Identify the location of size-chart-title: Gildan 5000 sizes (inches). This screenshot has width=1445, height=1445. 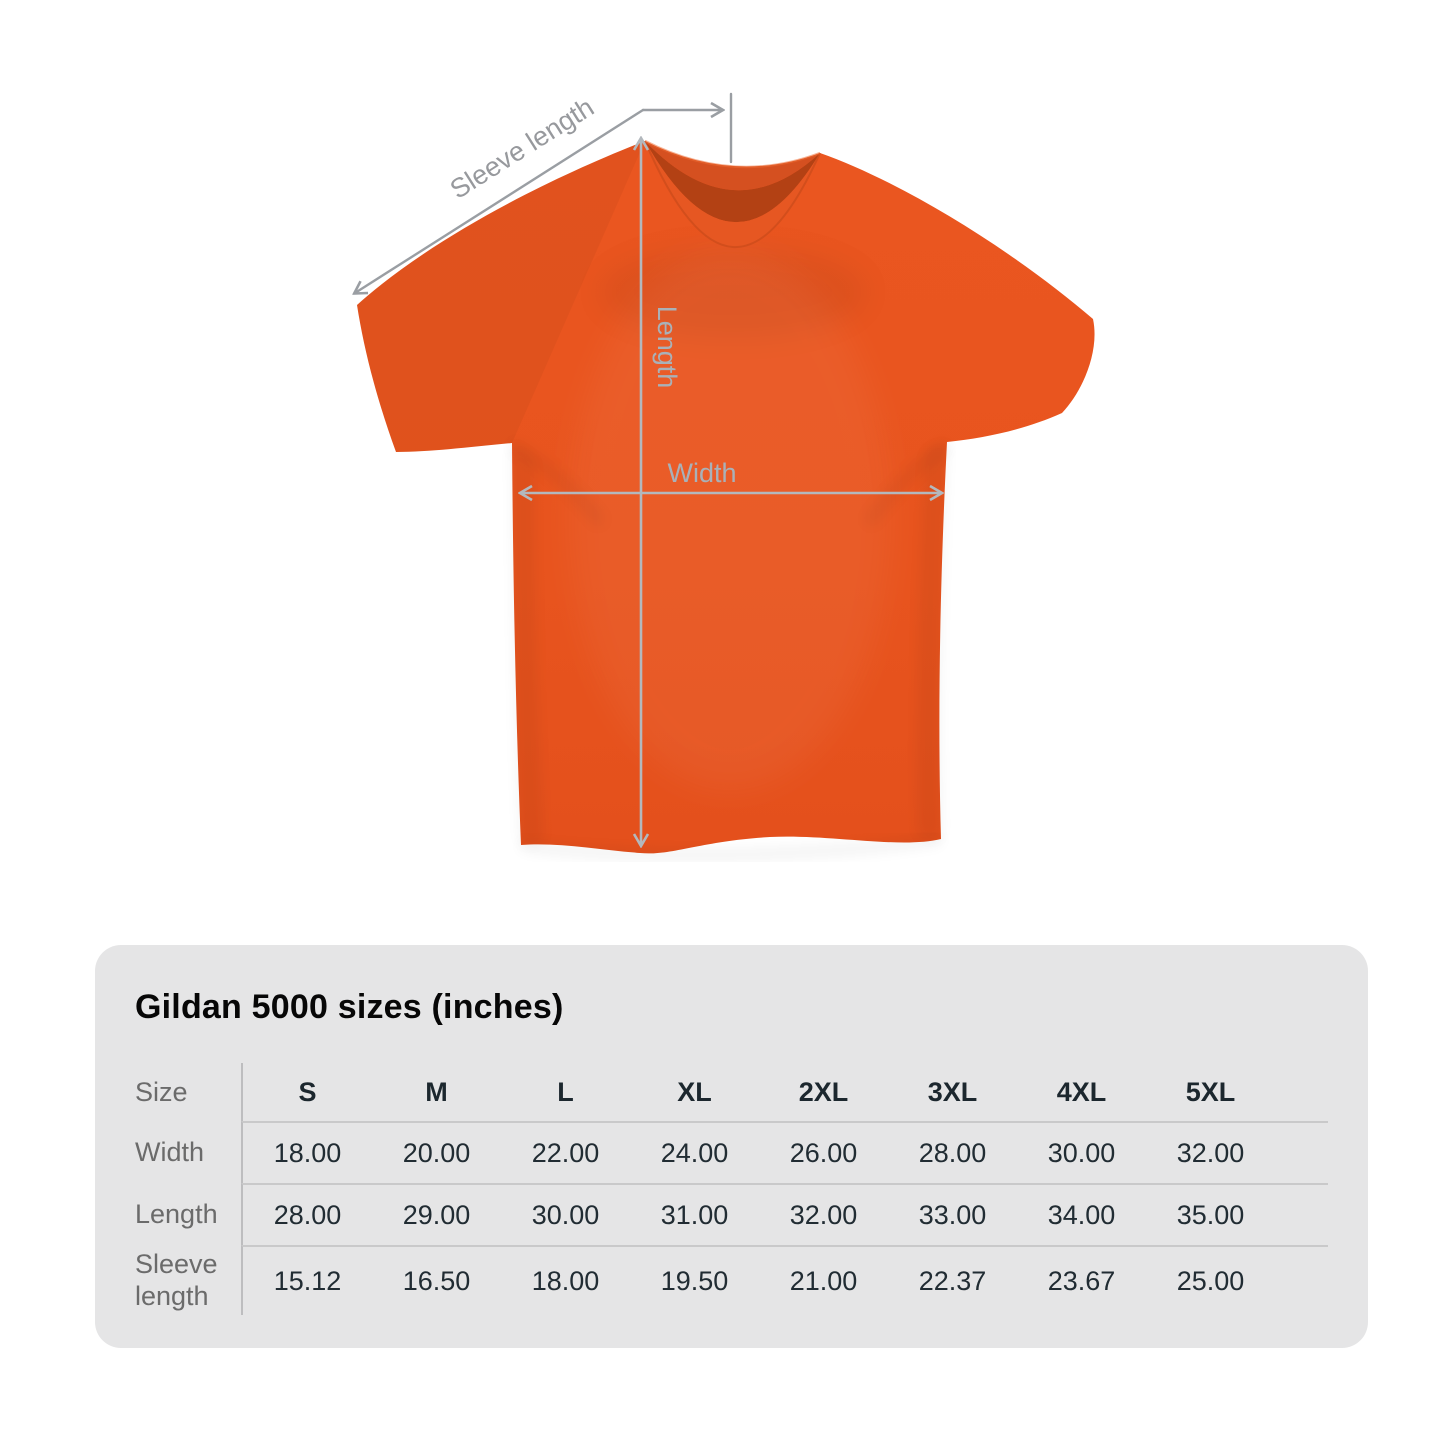
(349, 1007).